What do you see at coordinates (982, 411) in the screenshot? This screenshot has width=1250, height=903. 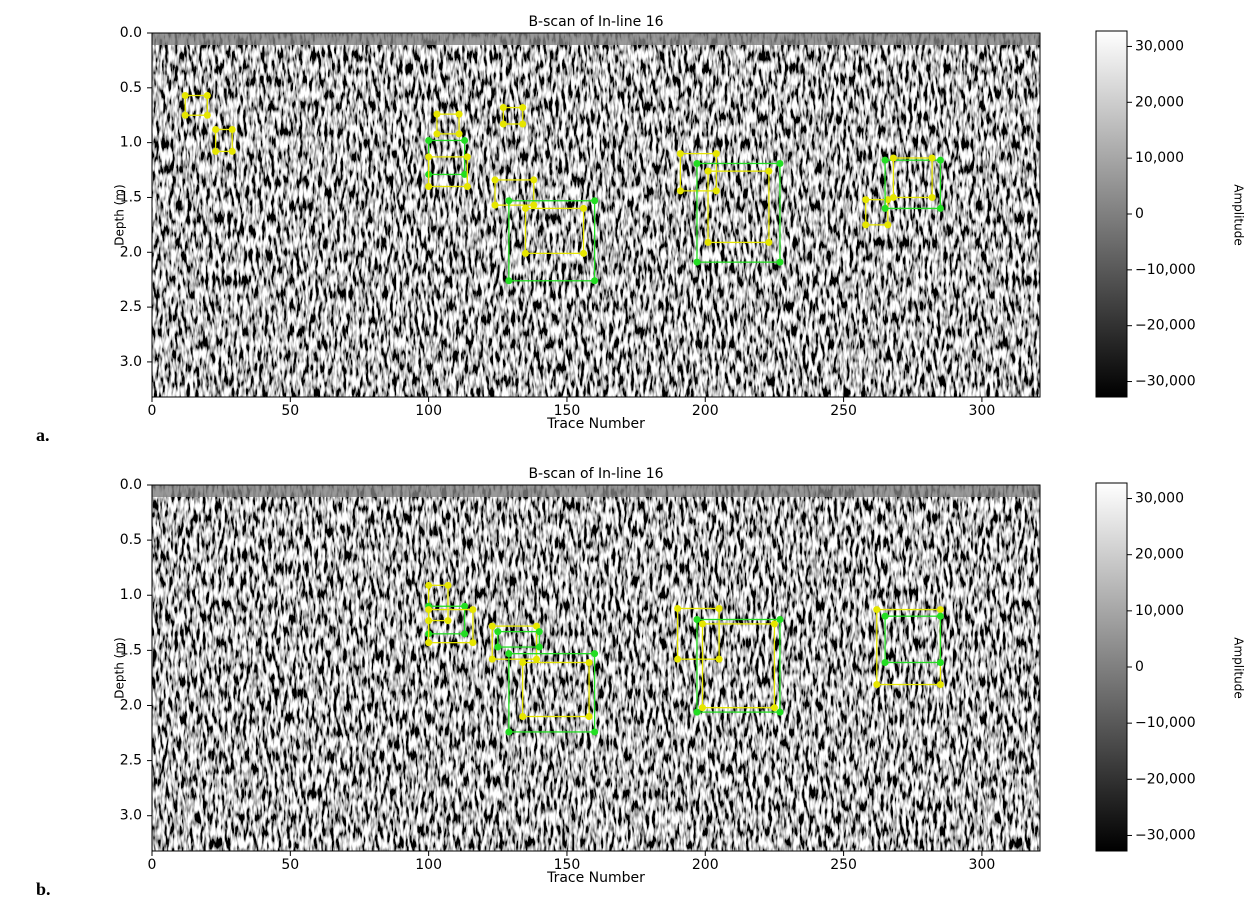 I see `x-tick-label: 300` at bounding box center [982, 411].